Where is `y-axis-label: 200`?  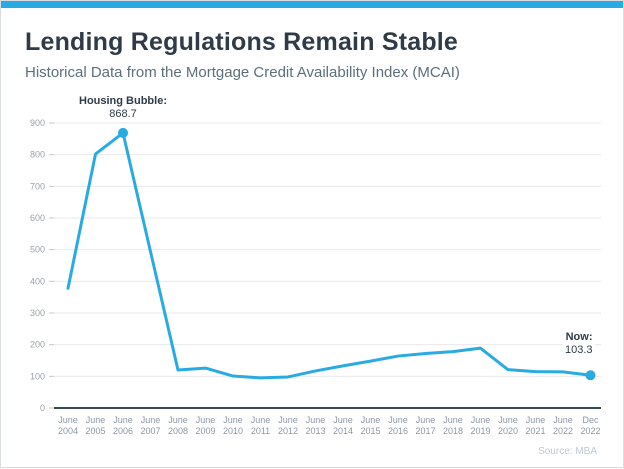 y-axis-label: 200 is located at coordinates (37, 345).